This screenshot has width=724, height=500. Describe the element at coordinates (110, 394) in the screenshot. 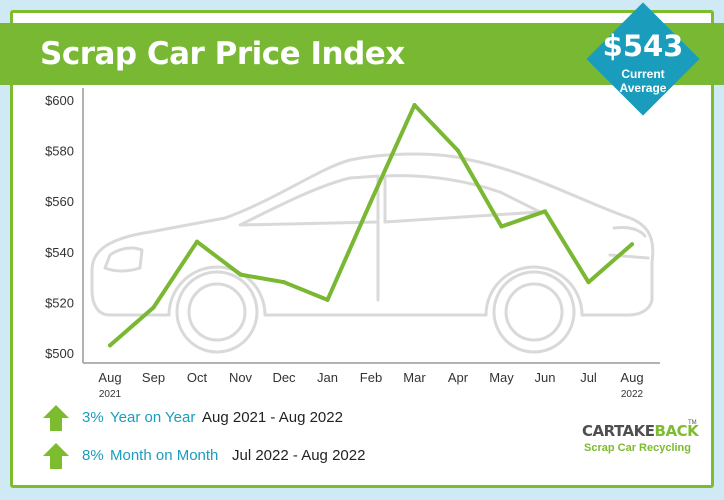

I see `x-tick-year-label: 2021` at that location.